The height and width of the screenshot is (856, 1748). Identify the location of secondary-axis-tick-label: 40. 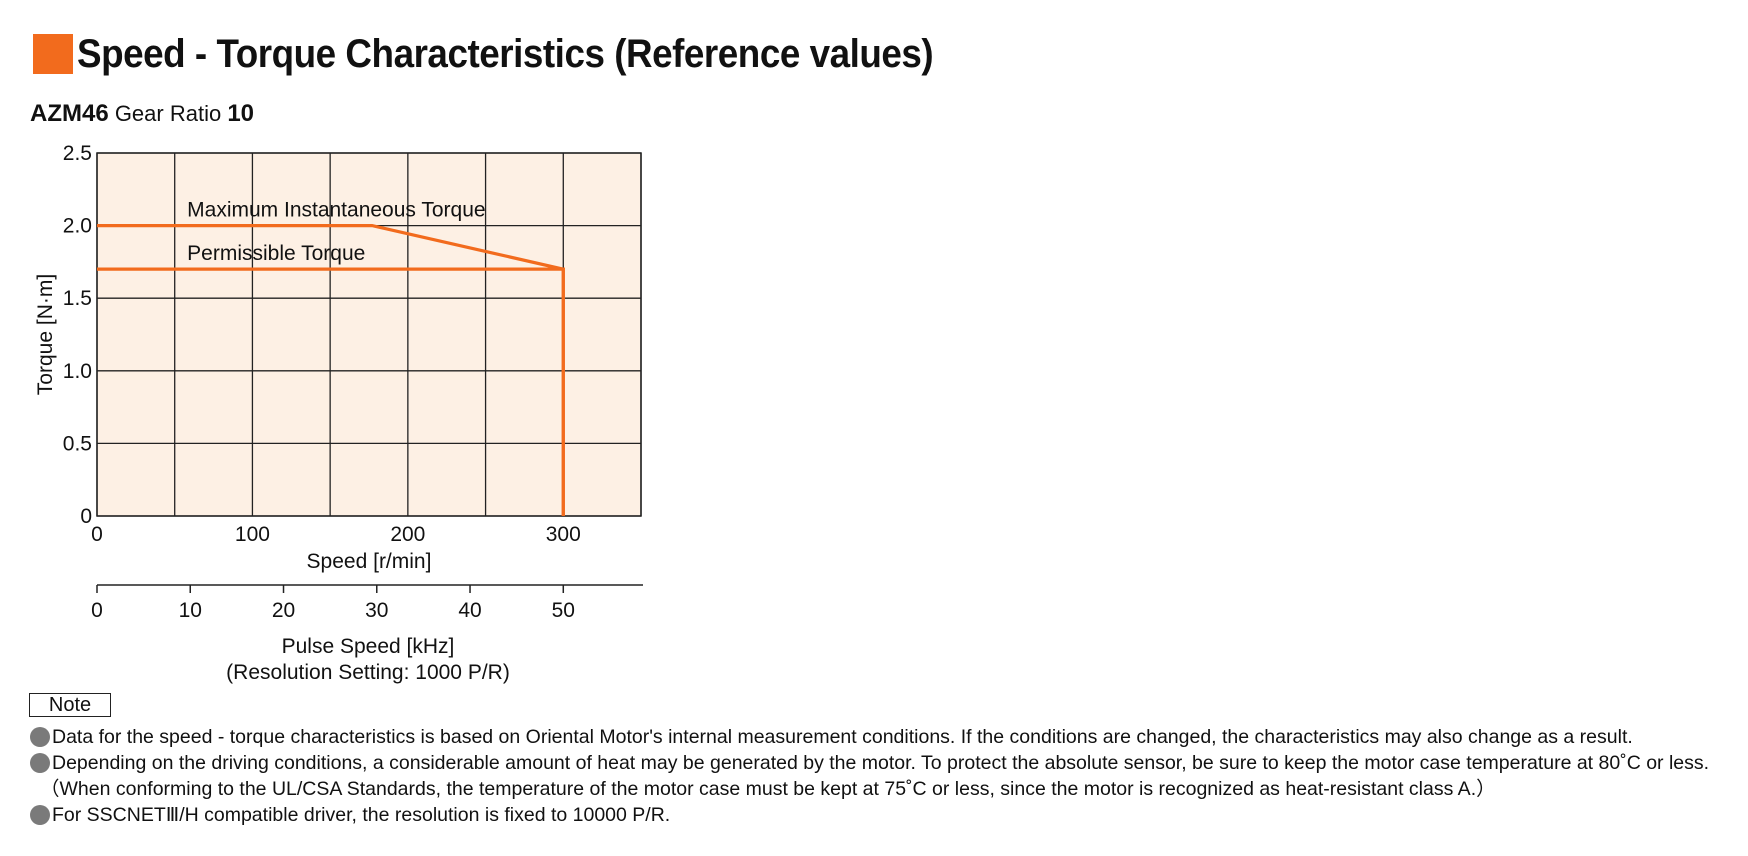
(469, 610).